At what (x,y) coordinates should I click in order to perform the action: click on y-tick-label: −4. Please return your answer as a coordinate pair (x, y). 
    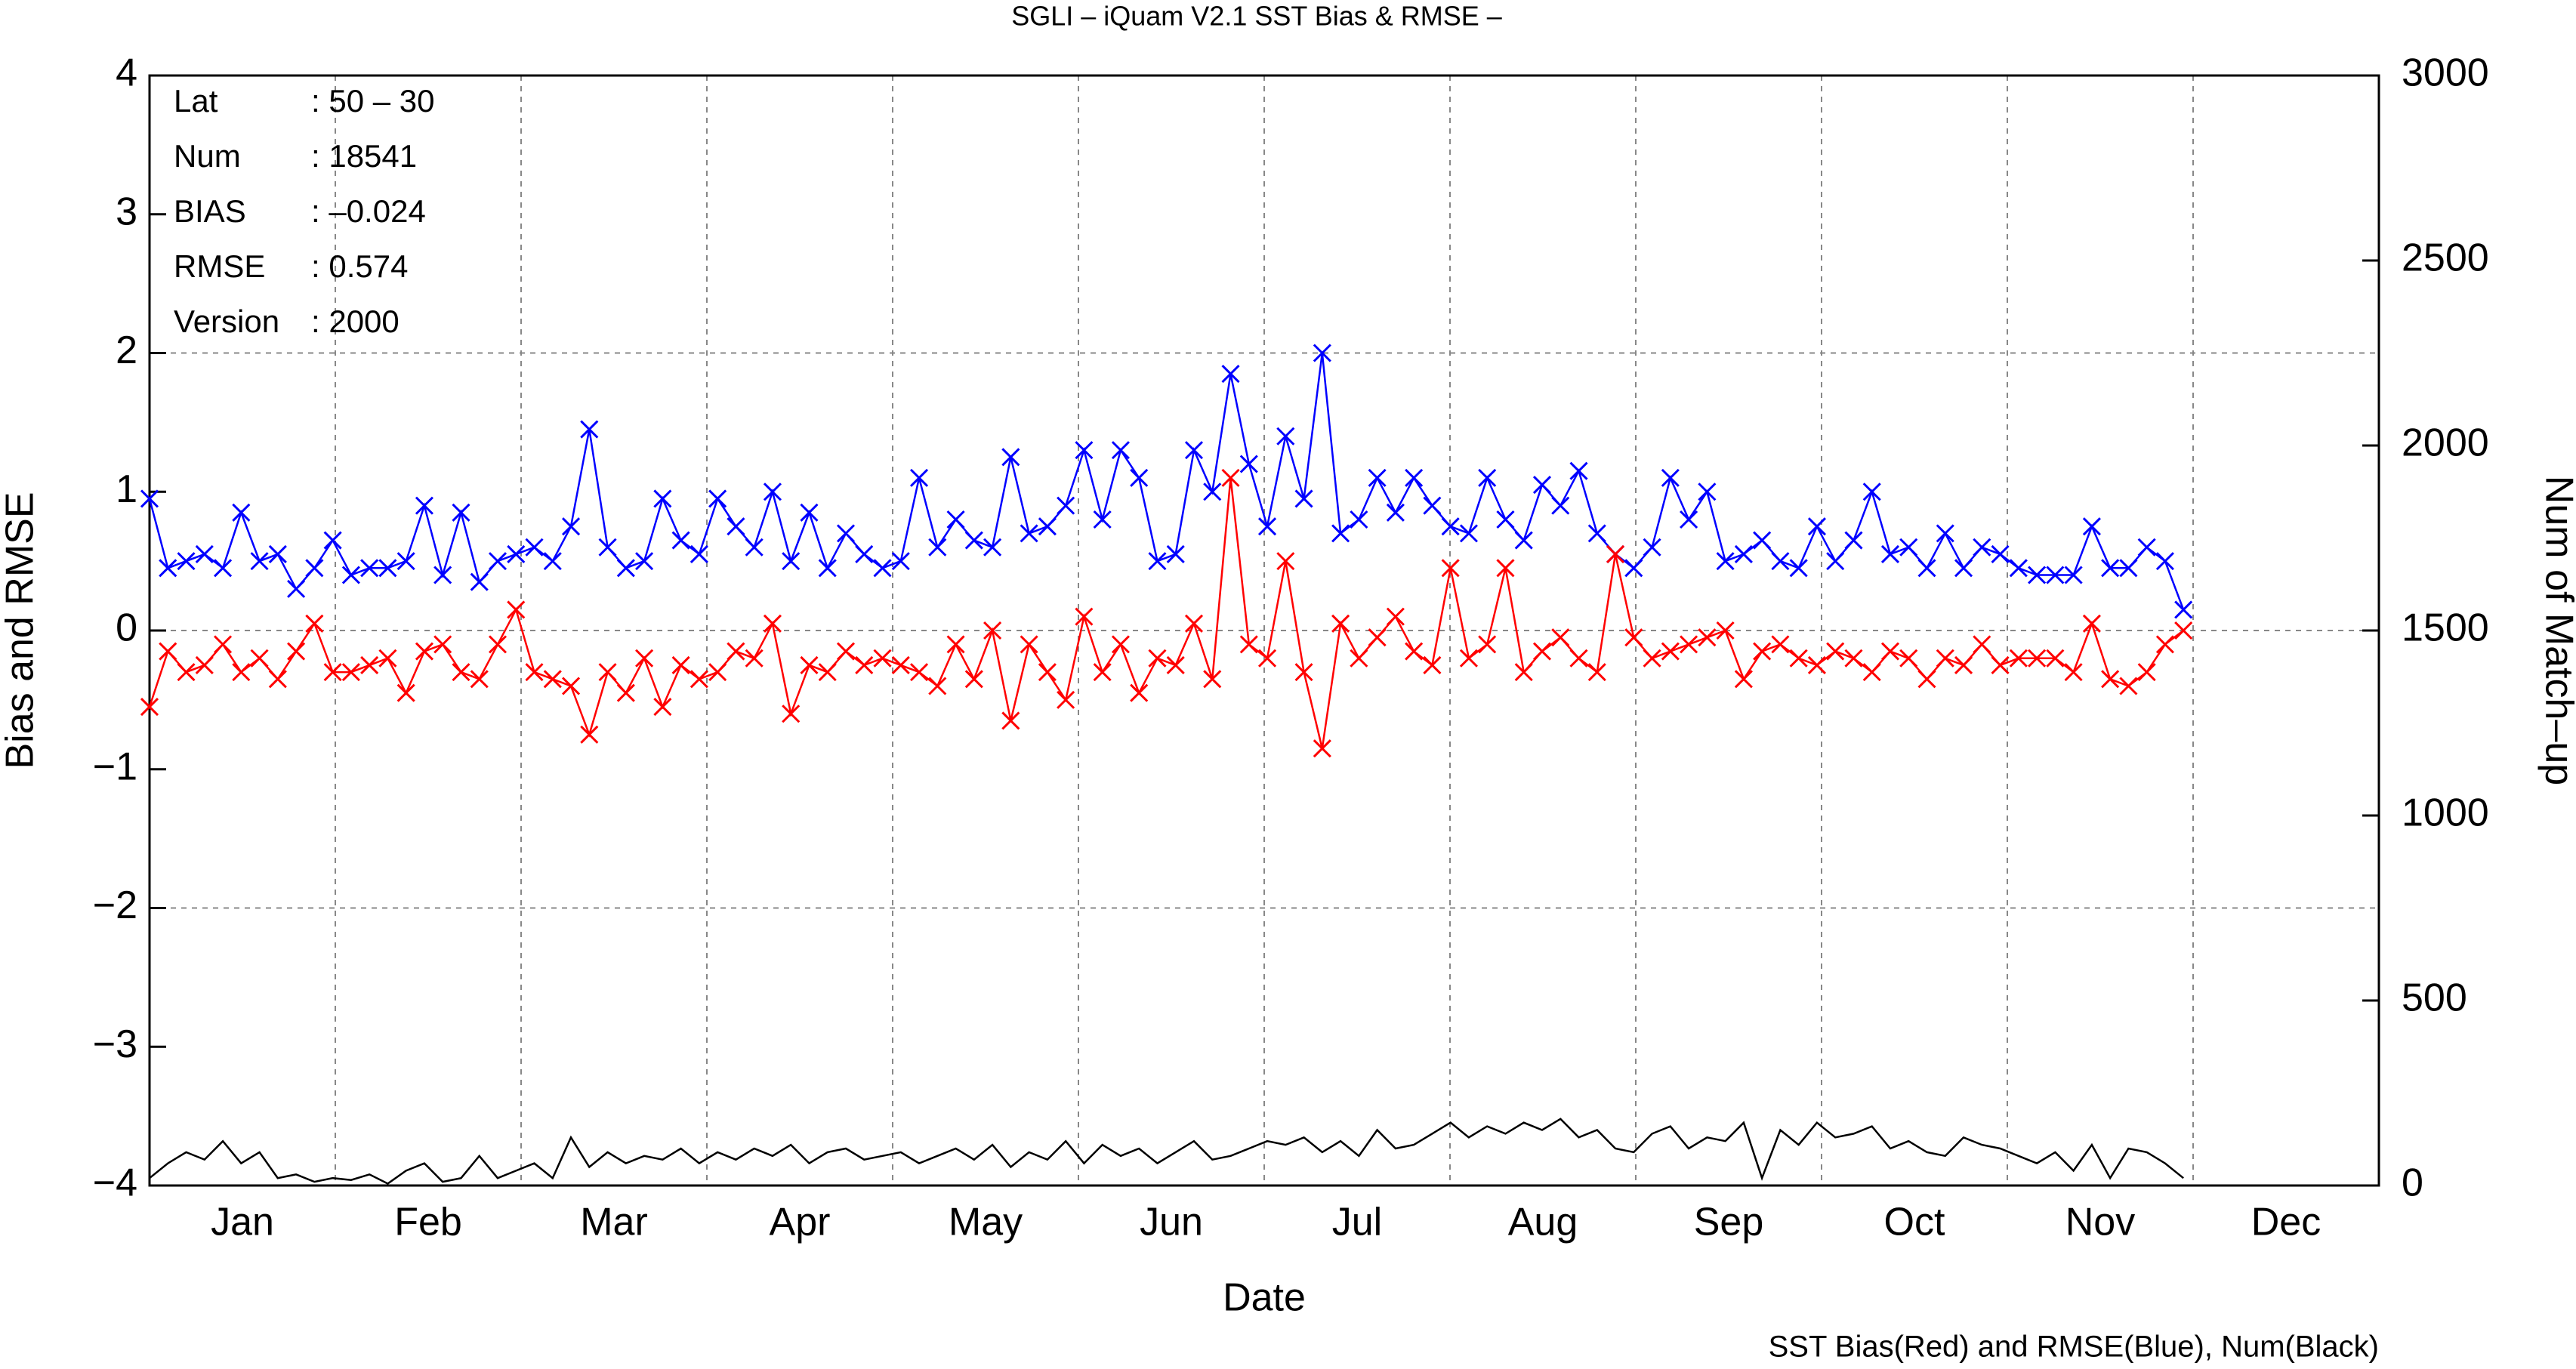
    Looking at the image, I should click on (115, 1183).